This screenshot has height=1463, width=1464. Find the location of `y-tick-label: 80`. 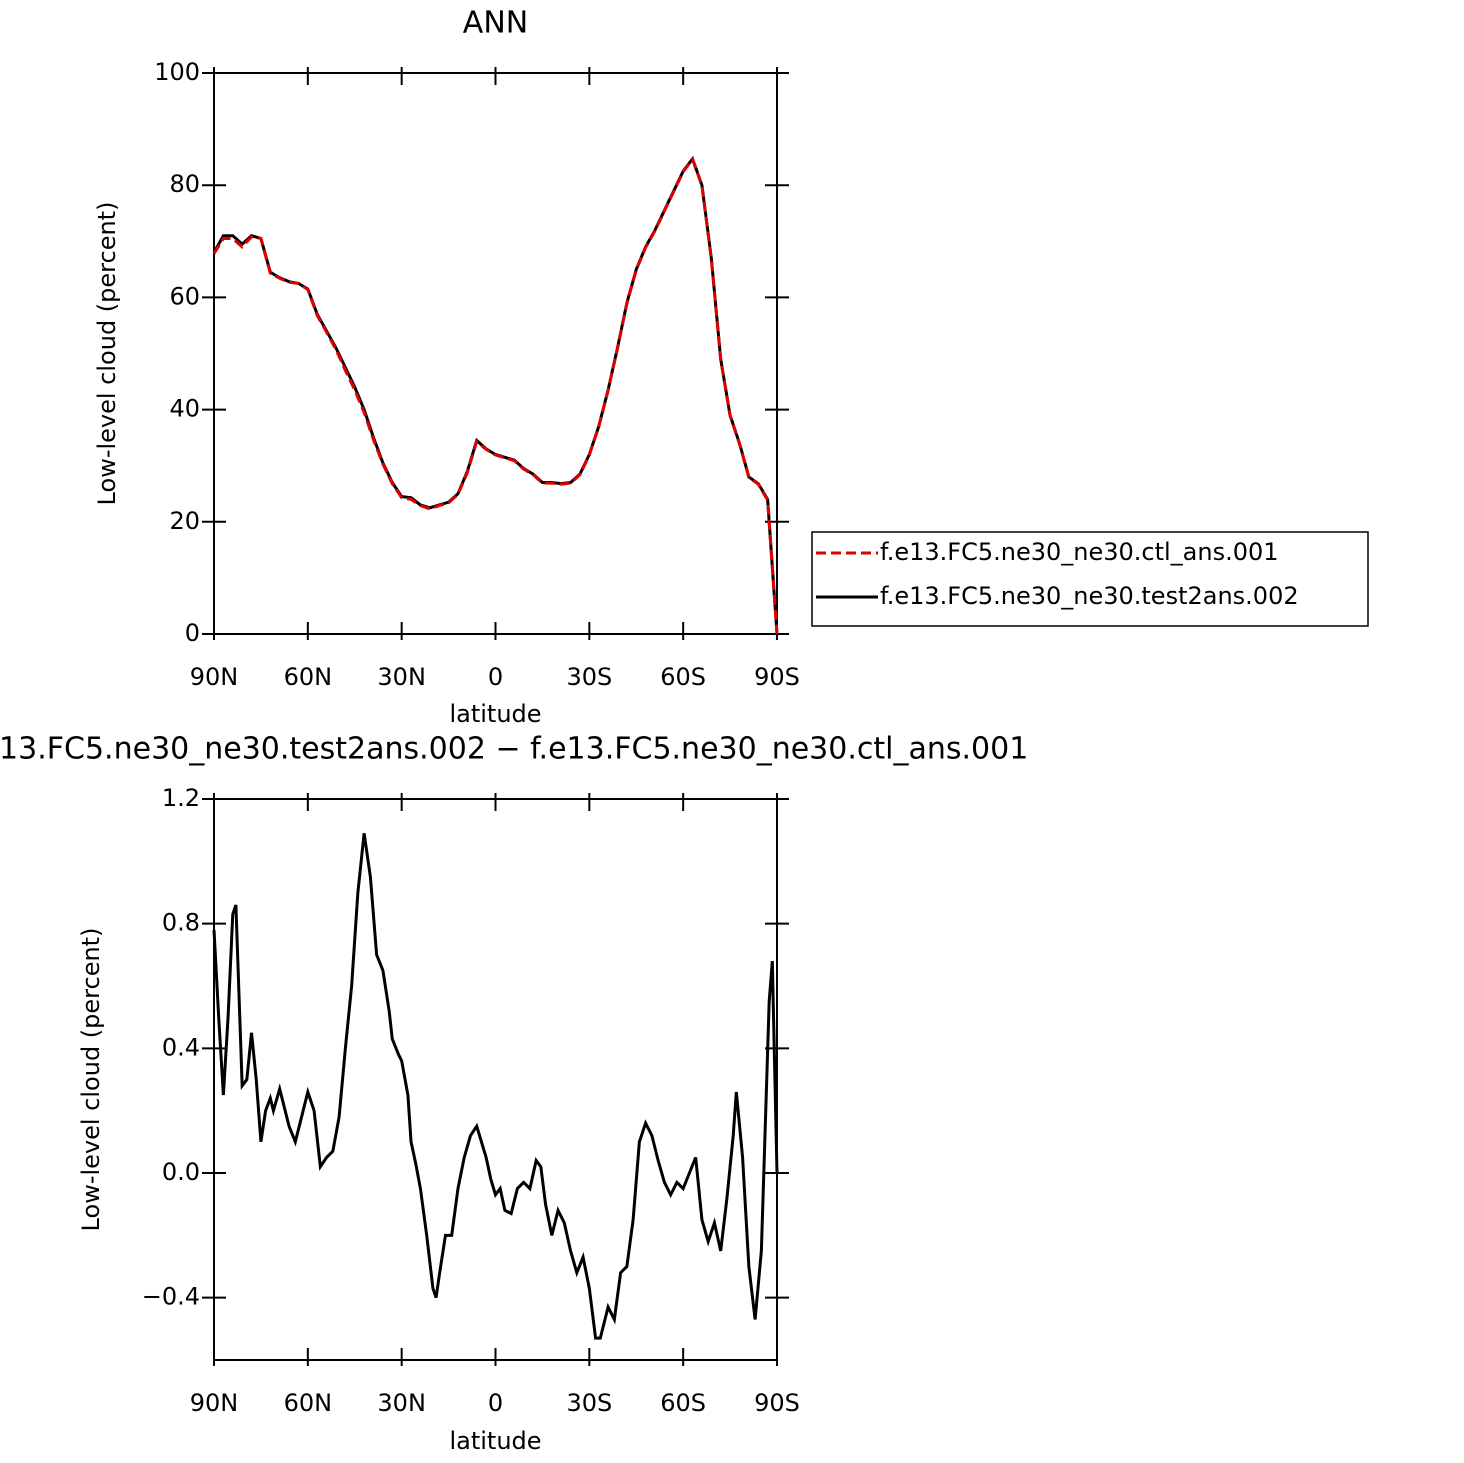

y-tick-label: 80 is located at coordinates (184, 184).